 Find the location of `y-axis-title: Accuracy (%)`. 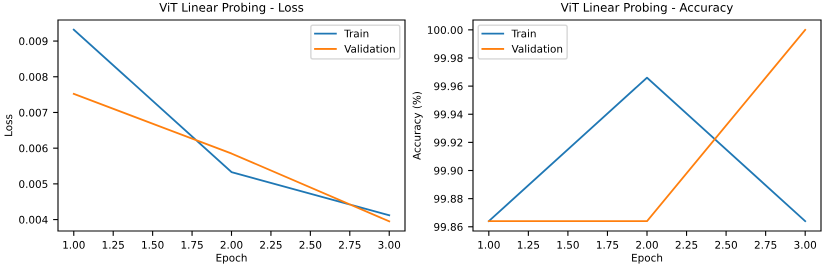

y-axis-title: Accuracy (%) is located at coordinates (417, 126).